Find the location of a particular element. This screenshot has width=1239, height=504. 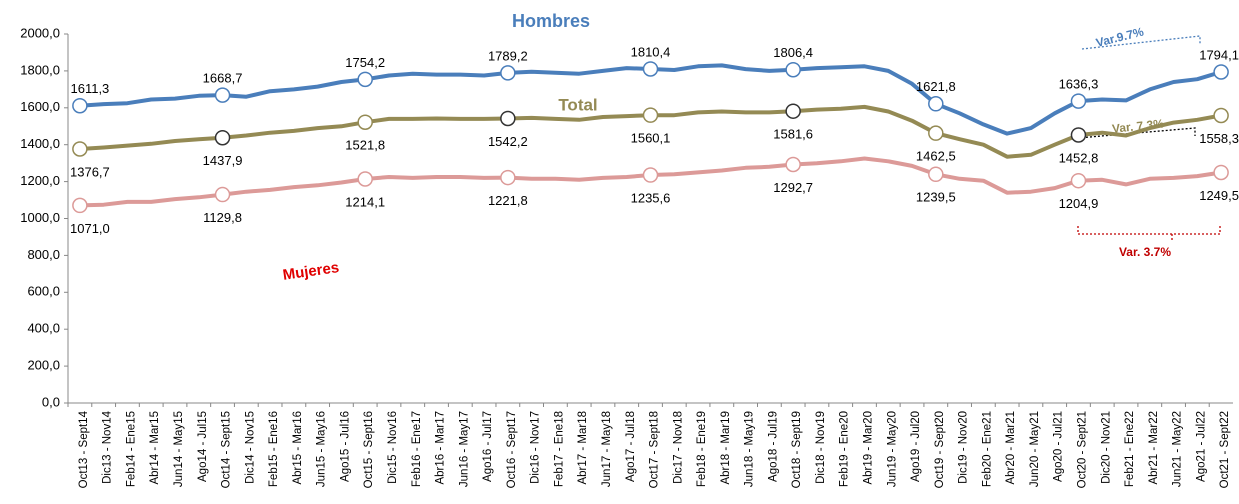

x-tick-label: Jun17 - May18 is located at coordinates (607, 449).